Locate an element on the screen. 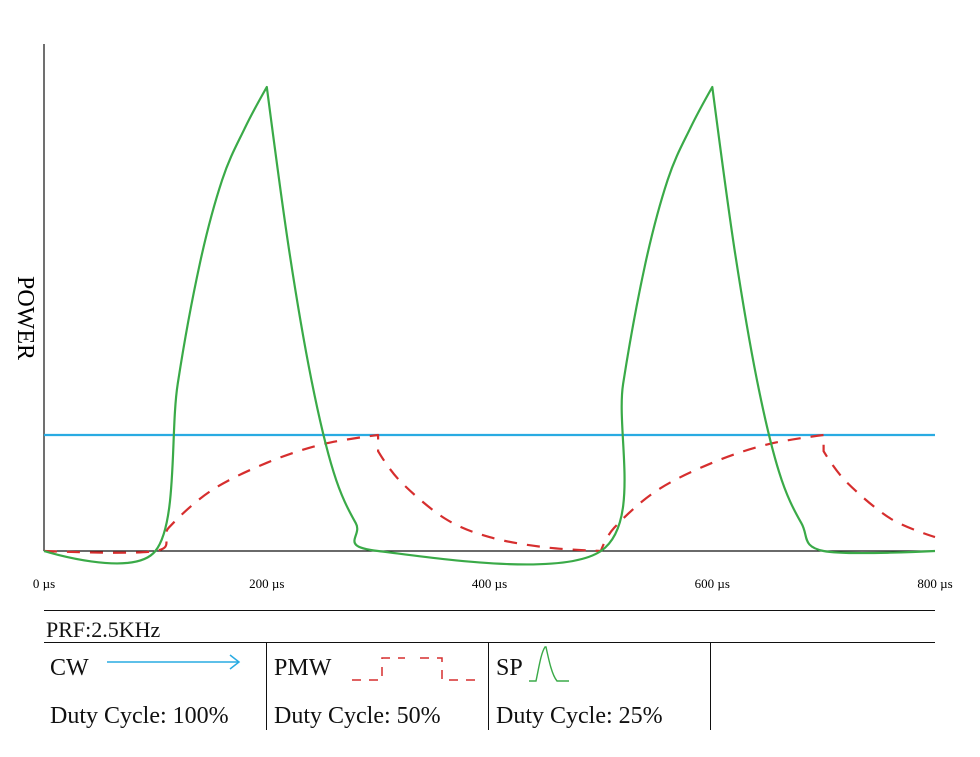 The image size is (980, 757). legend-pmw-duty: Duty Cycle: 50% is located at coordinates (357, 716).